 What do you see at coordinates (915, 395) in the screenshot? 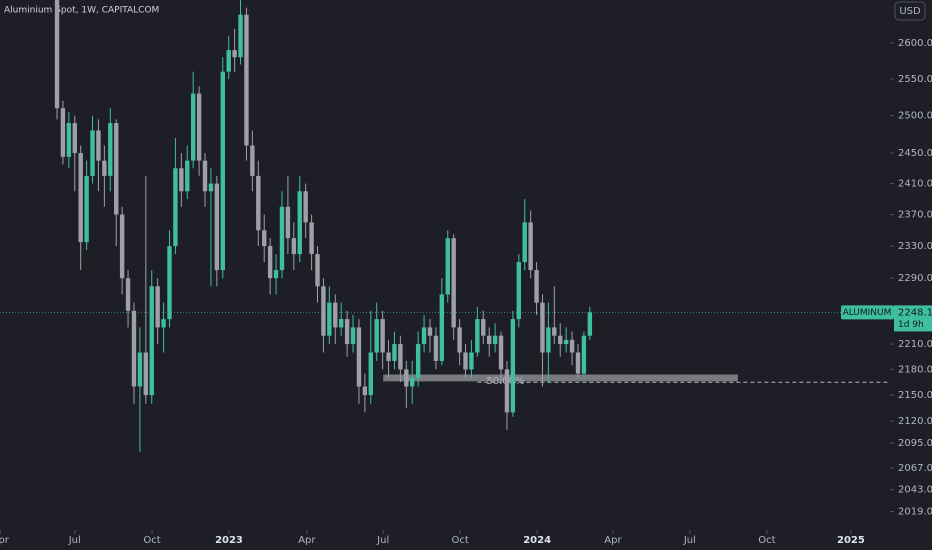
I see `y-tick-label: 2150.0` at bounding box center [915, 395].